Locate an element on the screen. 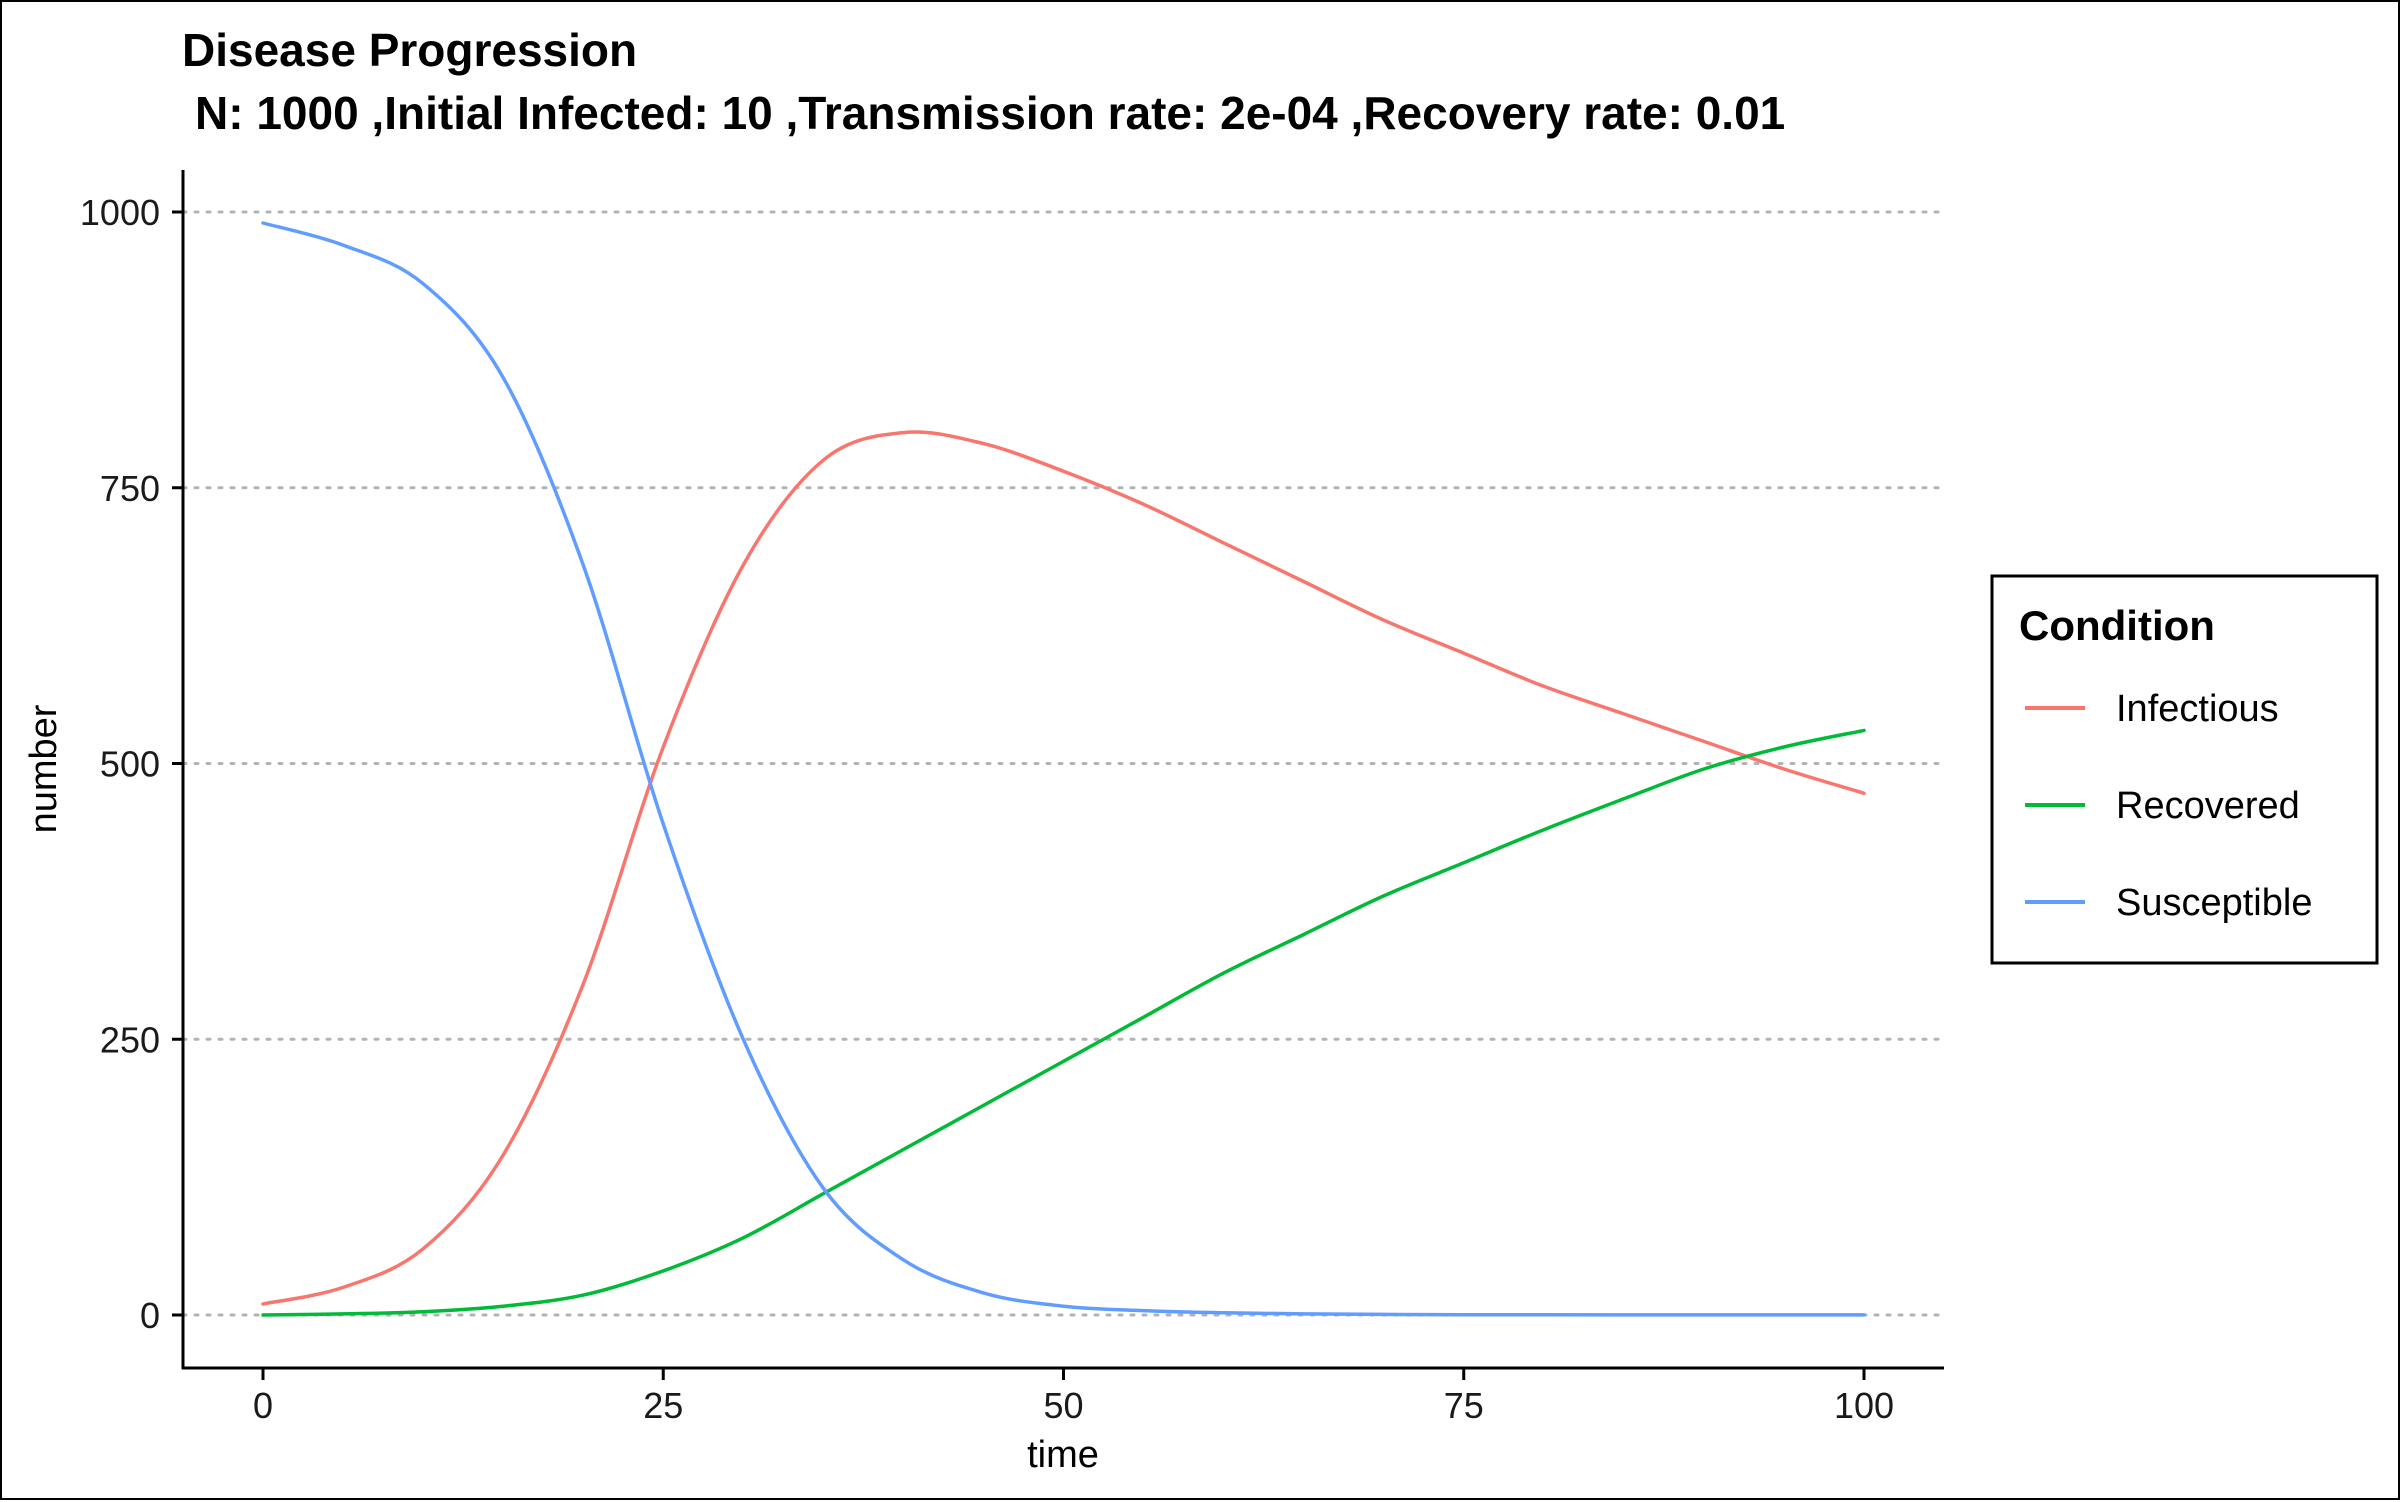  legend-label-infectious: Infectious is located at coordinates (2197, 709).